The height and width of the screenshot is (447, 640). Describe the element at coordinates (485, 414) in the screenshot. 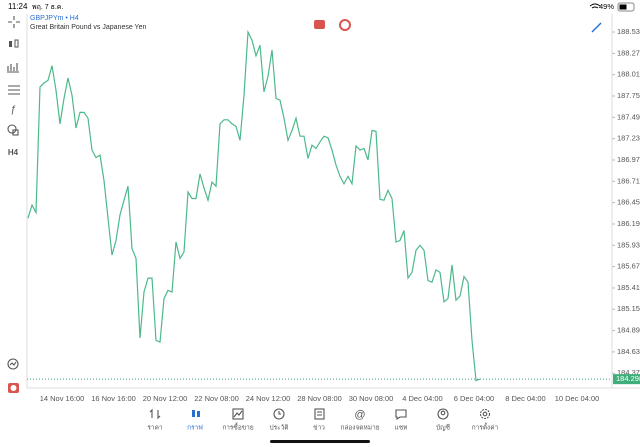

I see `settings-icon` at that location.